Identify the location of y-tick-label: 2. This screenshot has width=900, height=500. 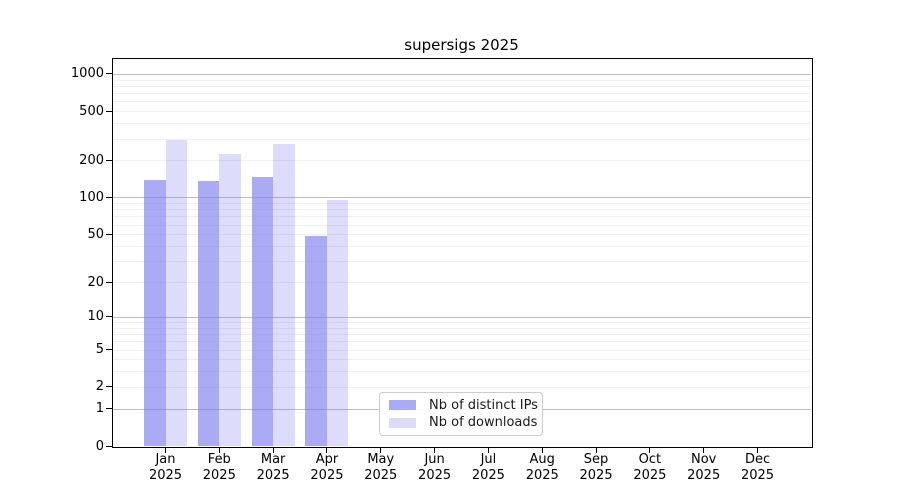
(99, 387).